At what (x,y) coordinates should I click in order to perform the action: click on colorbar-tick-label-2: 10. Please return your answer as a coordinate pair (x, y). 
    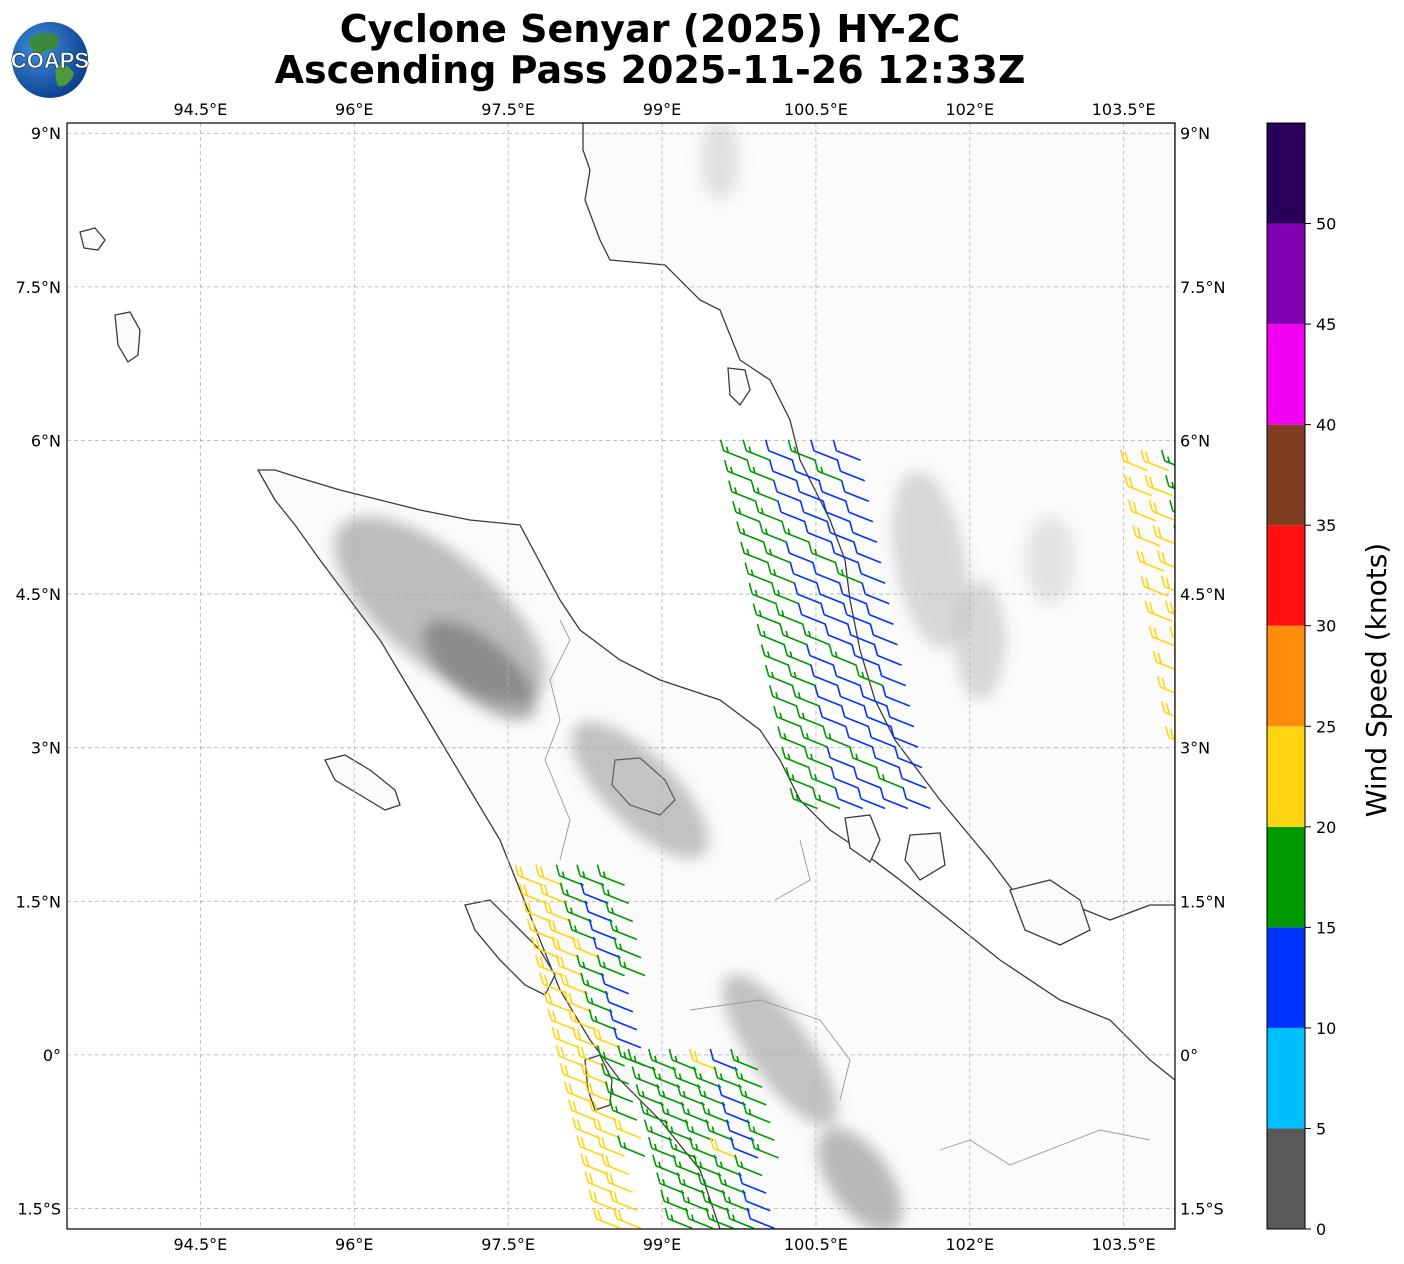
    Looking at the image, I should click on (1326, 1028).